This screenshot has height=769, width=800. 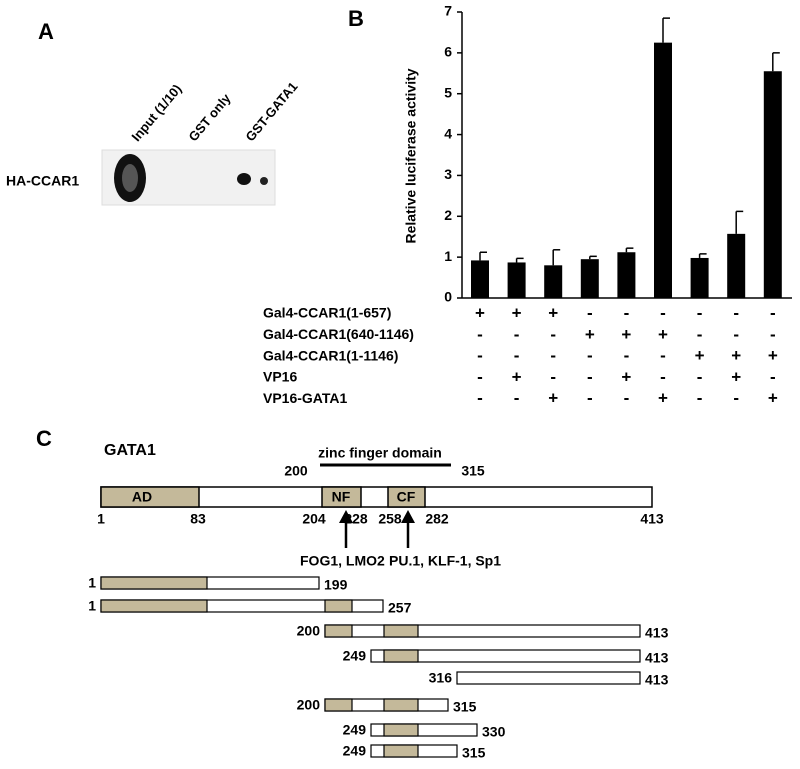 I want to click on position: 282, so click(x=437, y=519).